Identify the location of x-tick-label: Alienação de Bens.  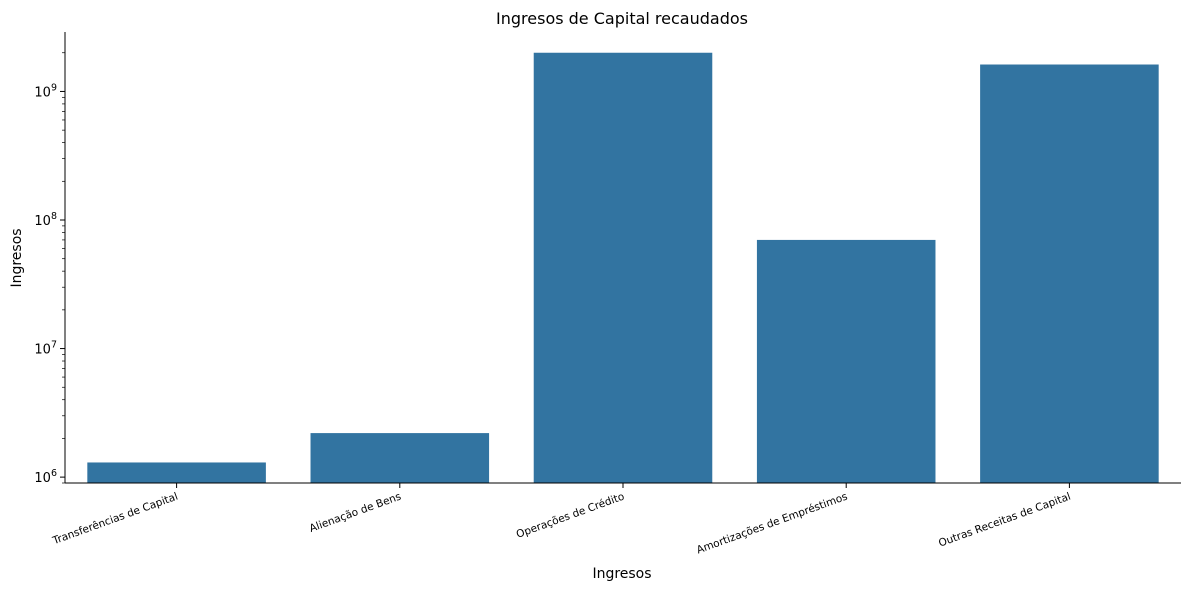
(355, 513).